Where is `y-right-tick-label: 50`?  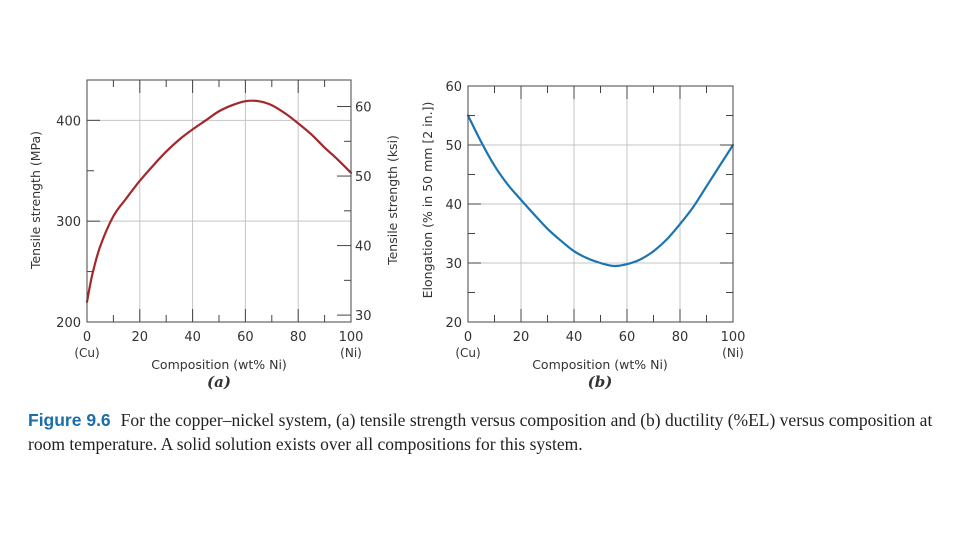 y-right-tick-label: 50 is located at coordinates (363, 177).